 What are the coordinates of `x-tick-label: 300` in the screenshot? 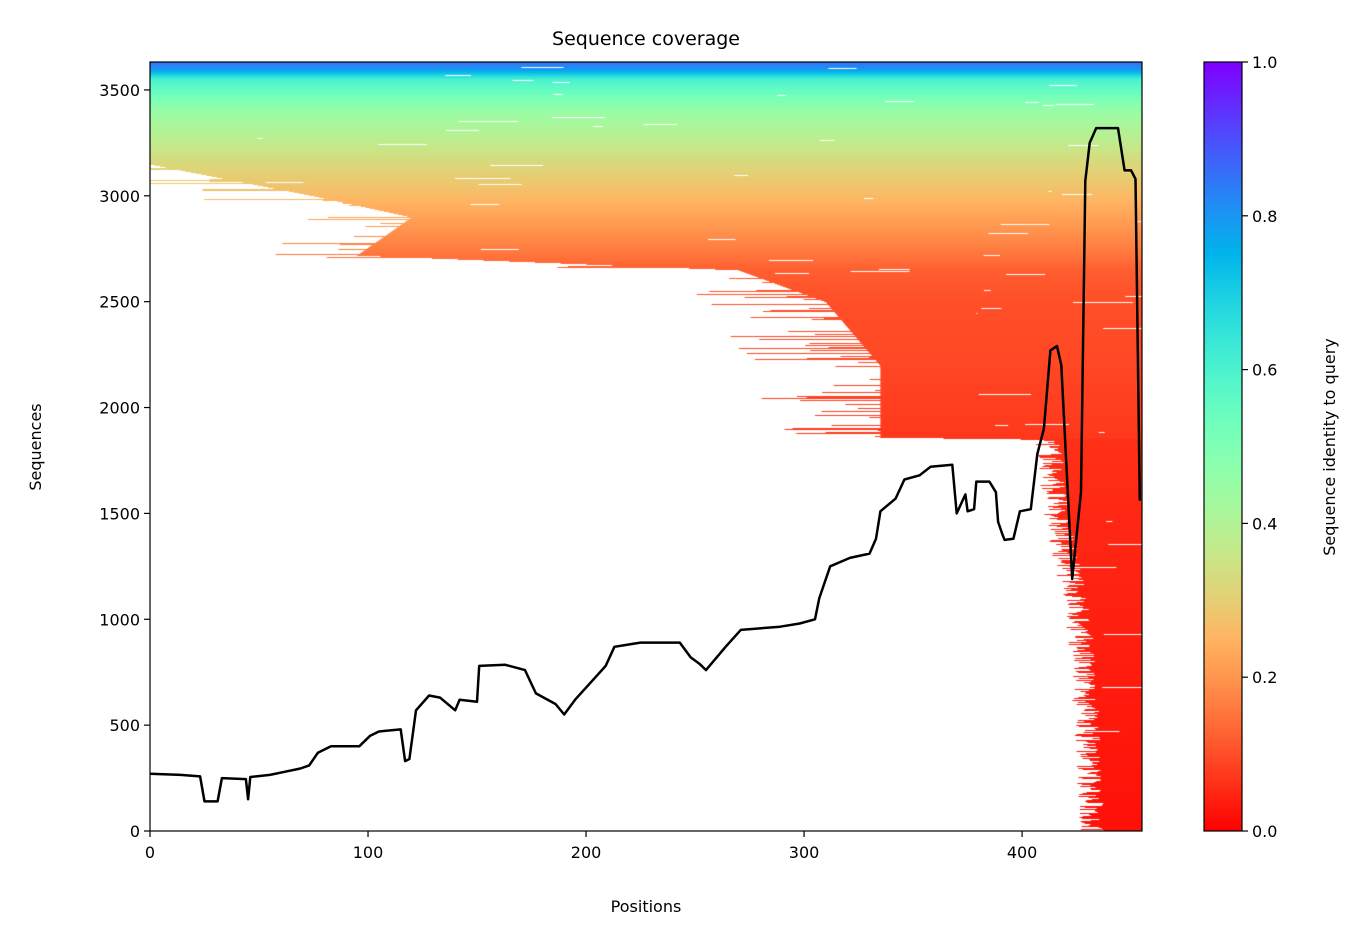 It's located at (804, 852).